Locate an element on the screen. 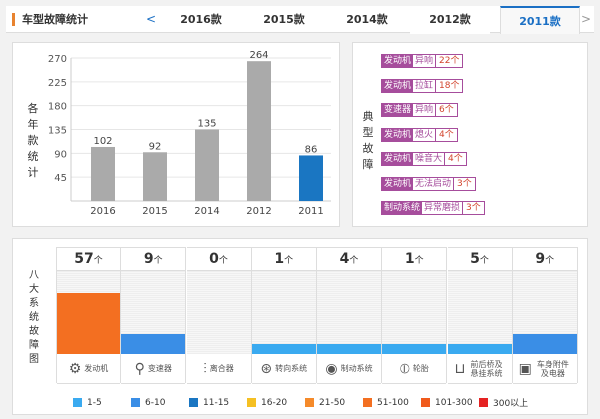  fault-tag: 变速器 异响 6个 is located at coordinates (419, 110).